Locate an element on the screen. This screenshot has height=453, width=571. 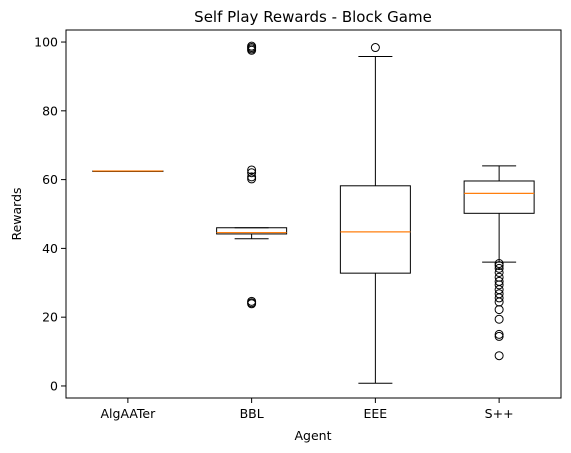
x-tick-label: BBL is located at coordinates (252, 413).